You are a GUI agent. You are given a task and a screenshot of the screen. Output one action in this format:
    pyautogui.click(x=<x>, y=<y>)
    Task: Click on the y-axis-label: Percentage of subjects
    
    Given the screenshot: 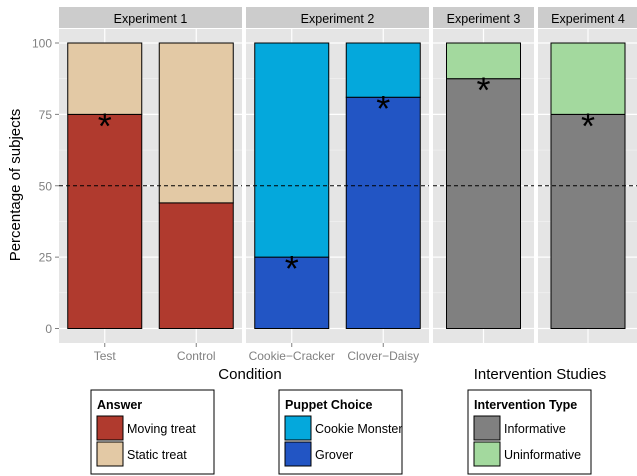 What is the action you would take?
    pyautogui.click(x=15, y=185)
    